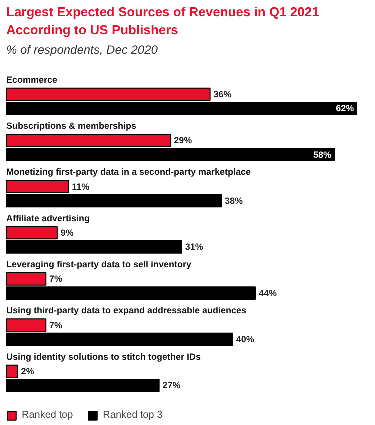 This screenshot has height=425, width=375. Describe the element at coordinates (99, 265) in the screenshot. I see `y-tick-label: Leveraging first-party data to sell inventory` at that location.